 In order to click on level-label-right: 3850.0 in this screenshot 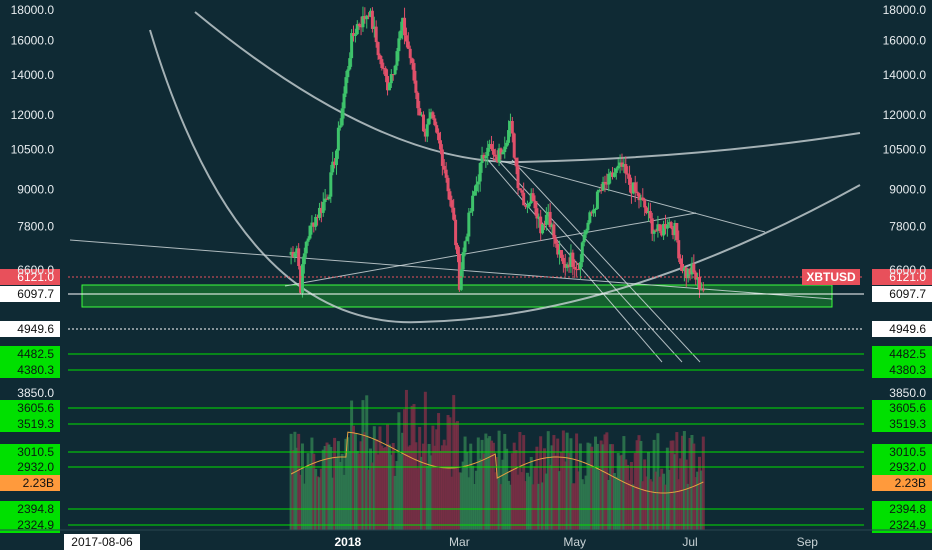, I will do `click(907, 393)`.